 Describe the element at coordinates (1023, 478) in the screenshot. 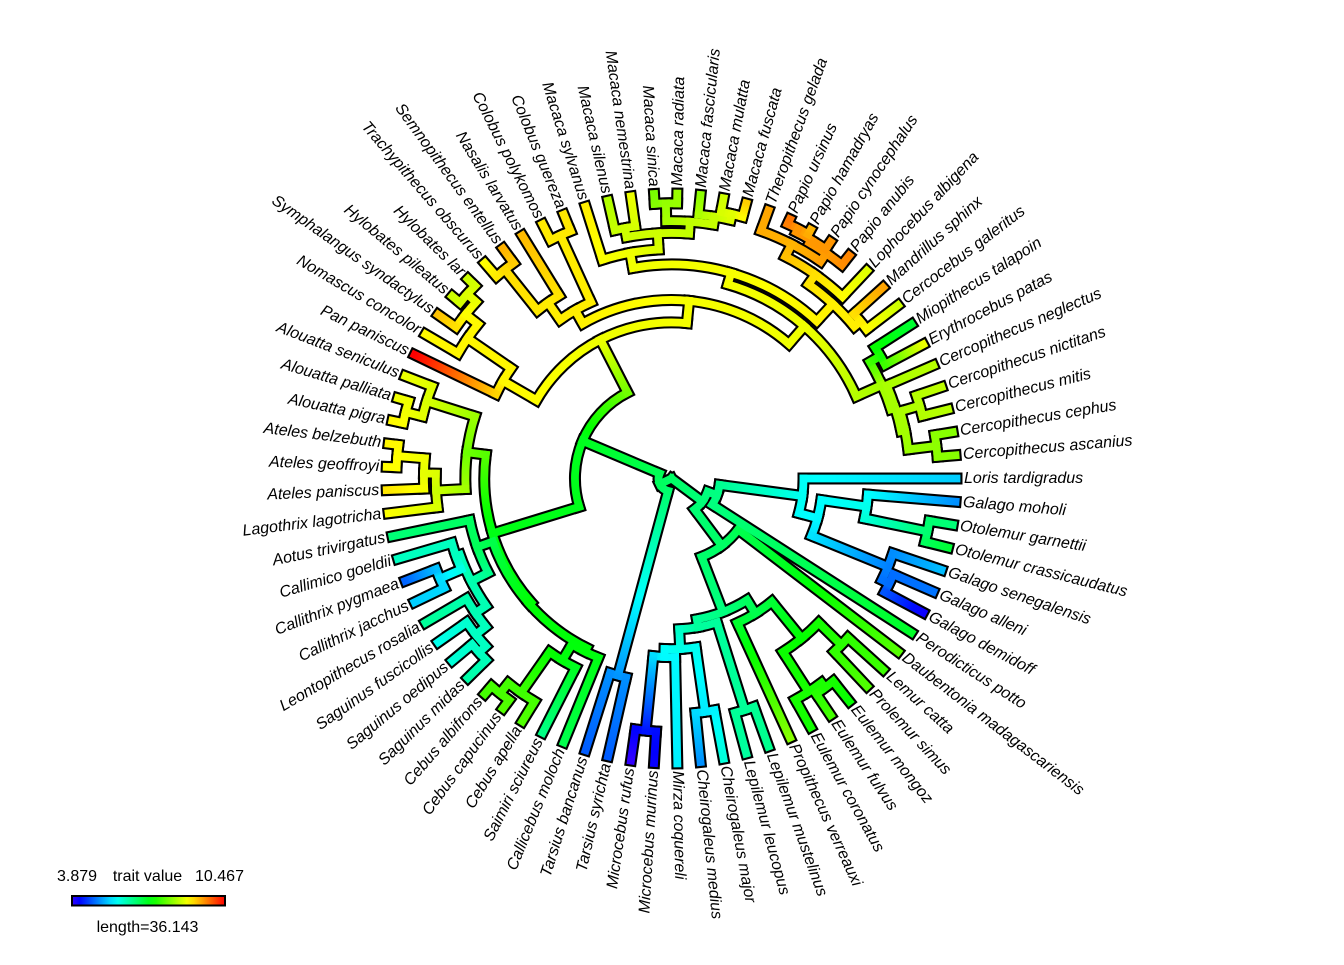

I see `svg-text: Loris tardigradus` at that location.